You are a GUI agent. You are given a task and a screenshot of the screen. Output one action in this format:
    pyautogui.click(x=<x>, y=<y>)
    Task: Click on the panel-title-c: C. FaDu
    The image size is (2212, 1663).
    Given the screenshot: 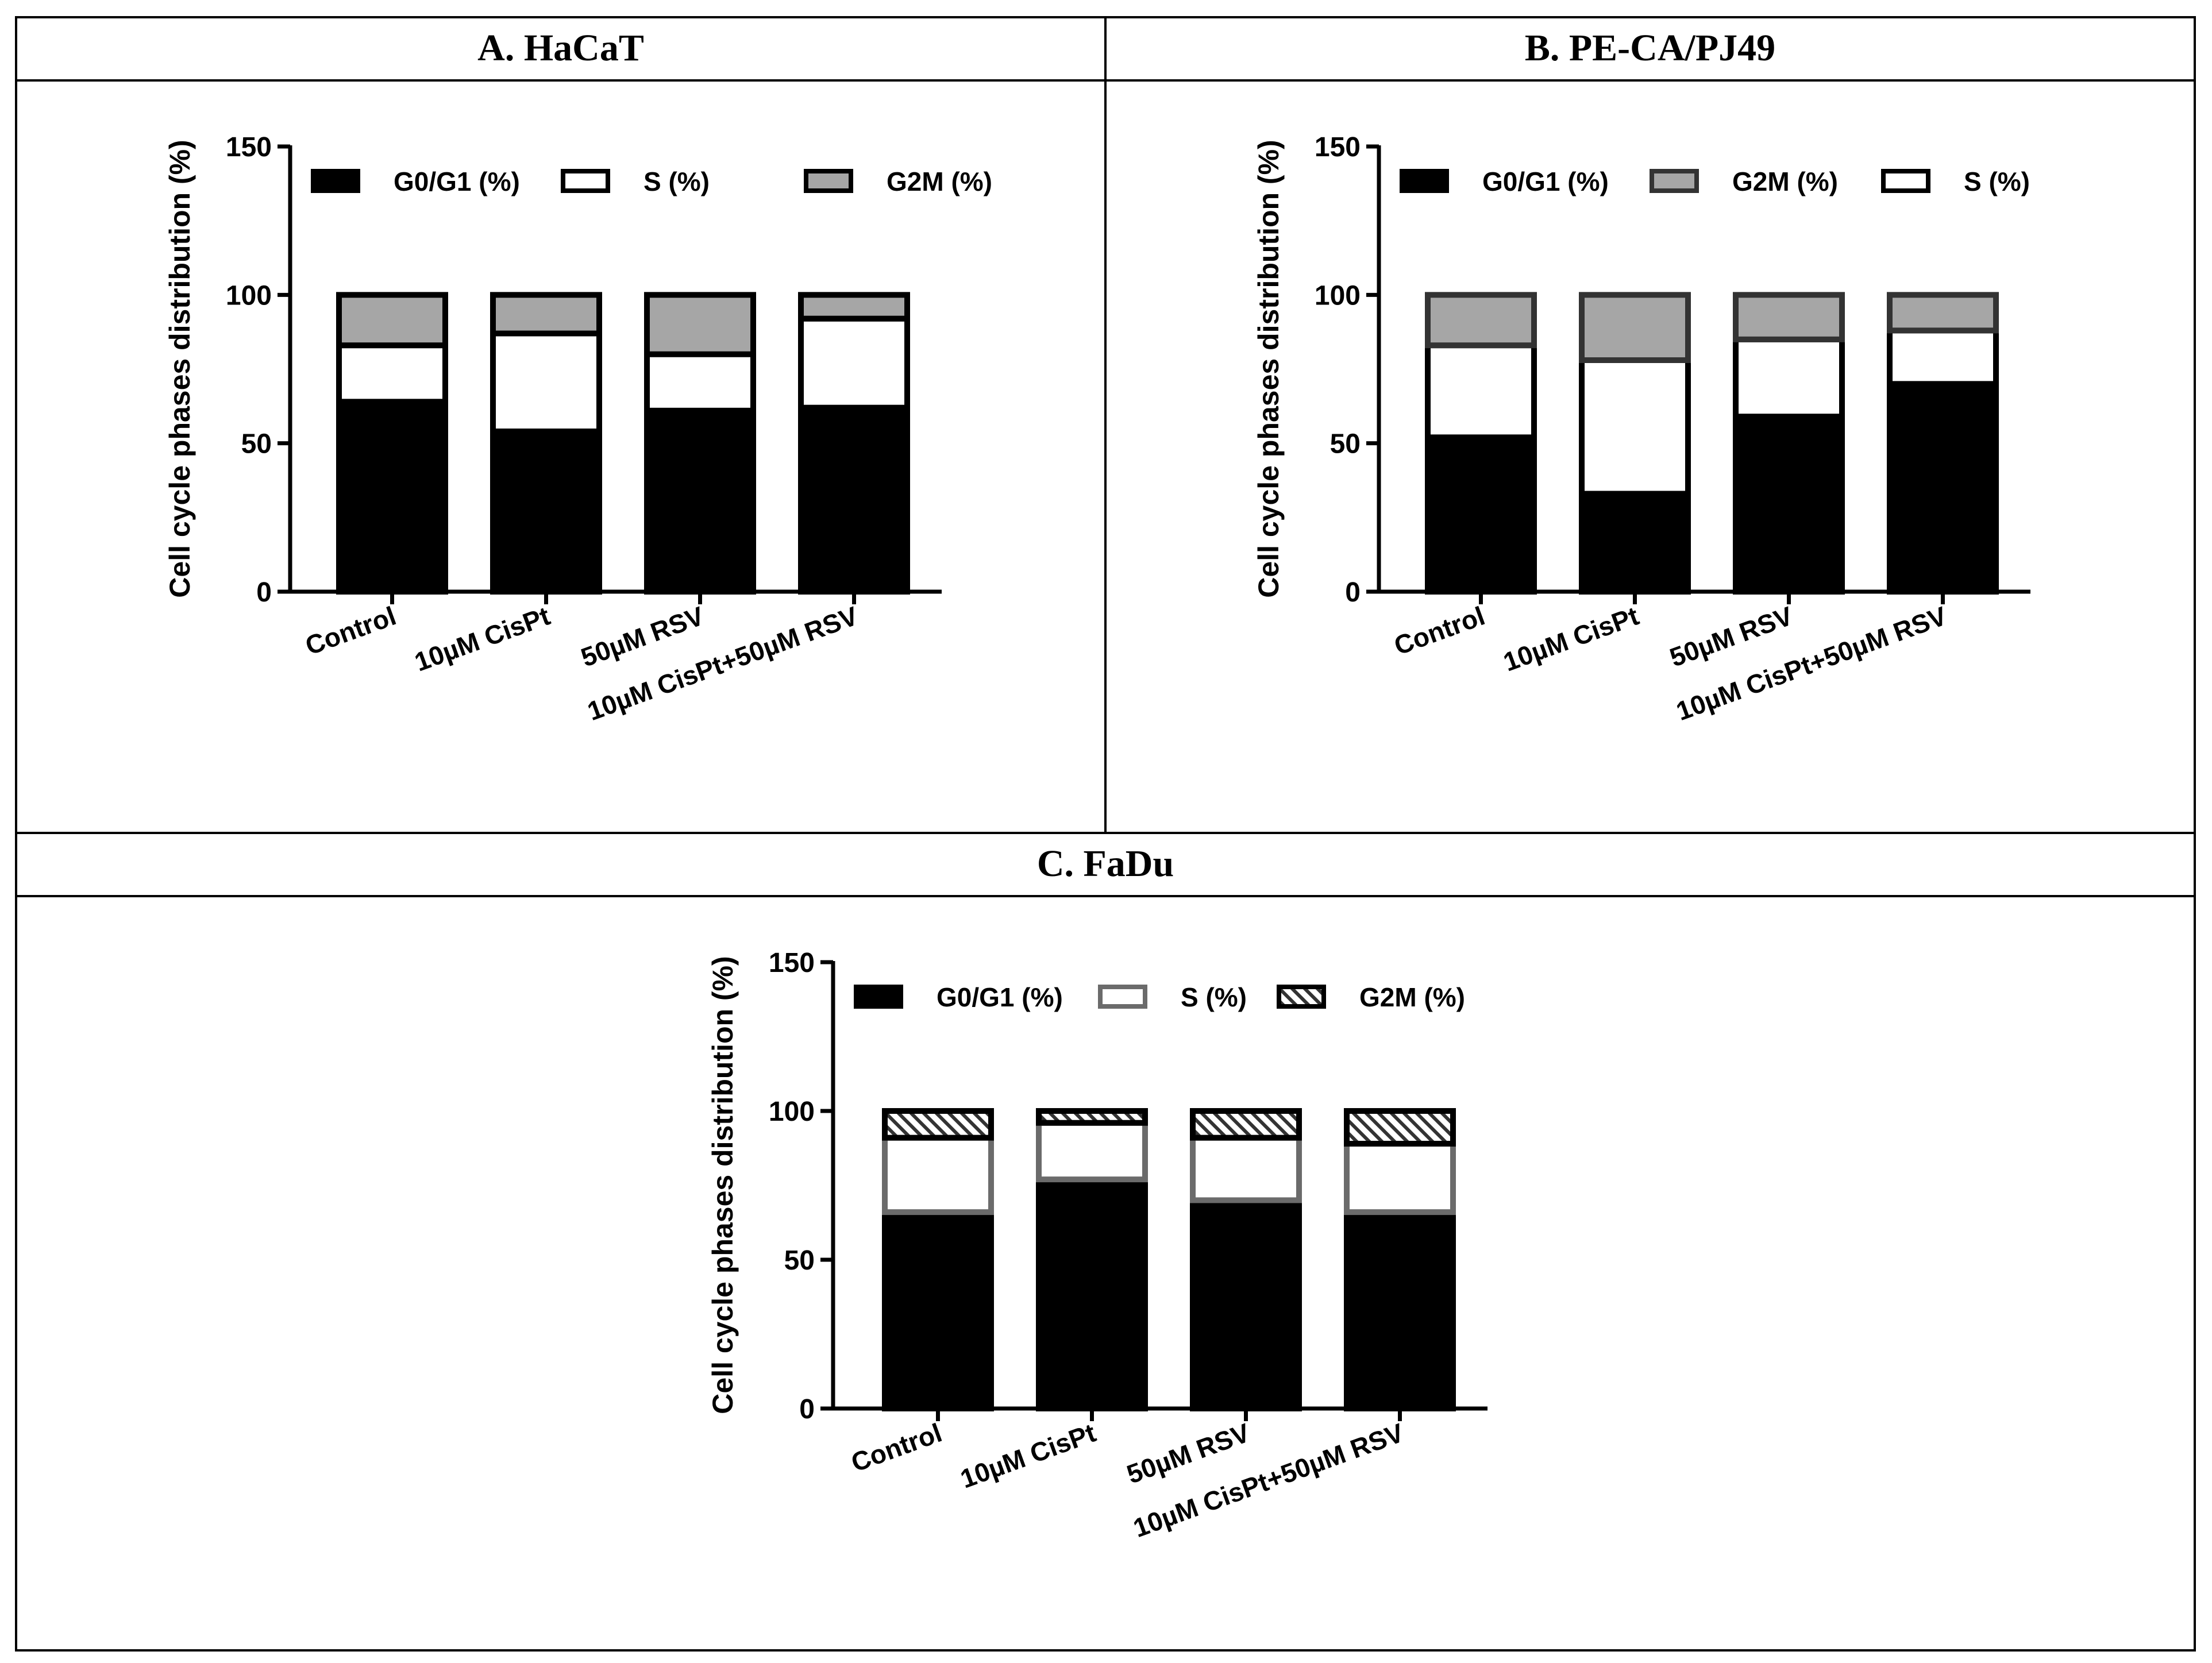 What is the action you would take?
    pyautogui.click(x=1105, y=864)
    